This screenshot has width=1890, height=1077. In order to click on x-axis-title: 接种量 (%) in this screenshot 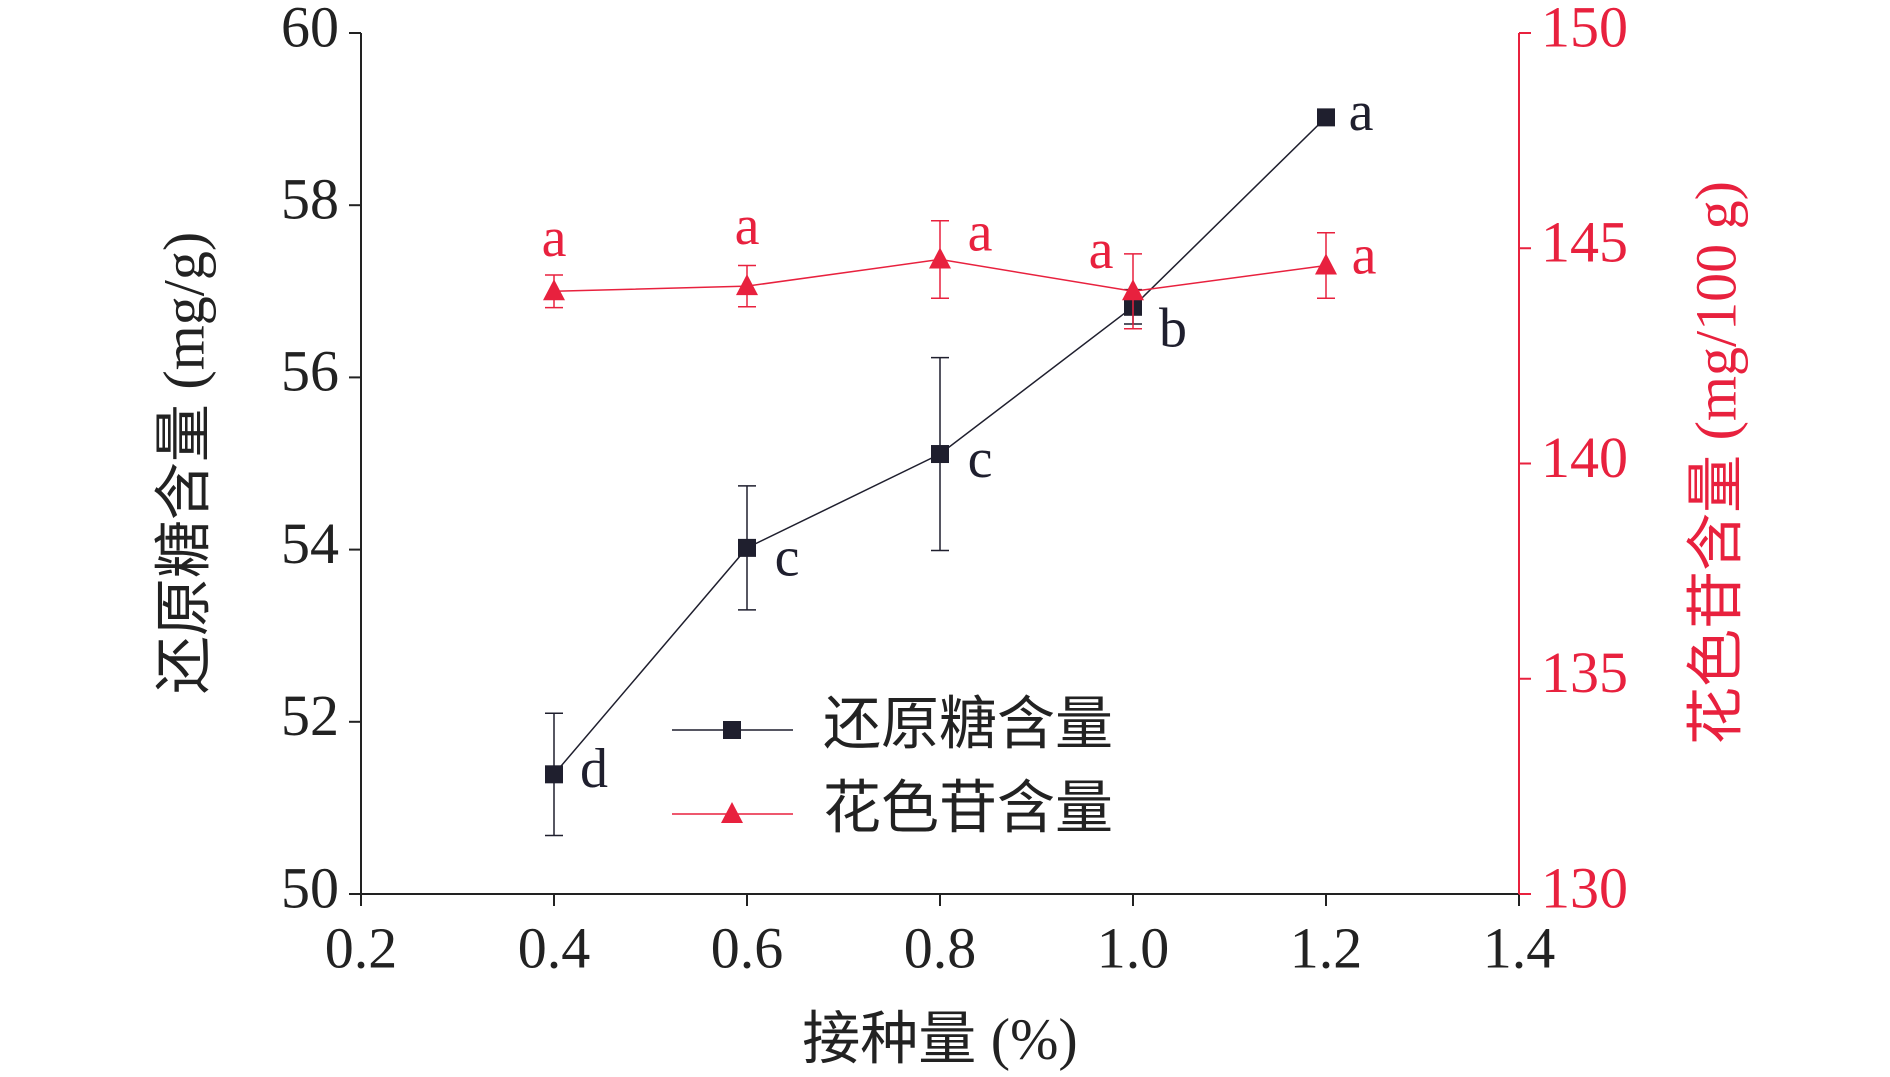, I will do `click(939, 1038)`.